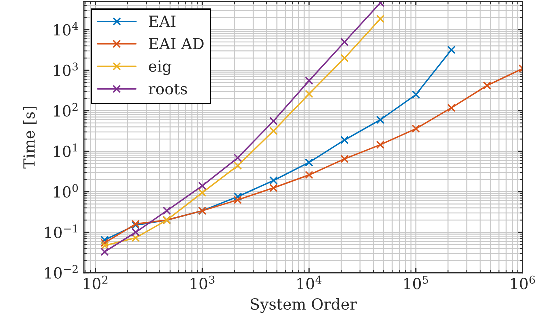  Describe the element at coordinates (176, 44) in the screenshot. I see `legend-label: EAI AD` at that location.